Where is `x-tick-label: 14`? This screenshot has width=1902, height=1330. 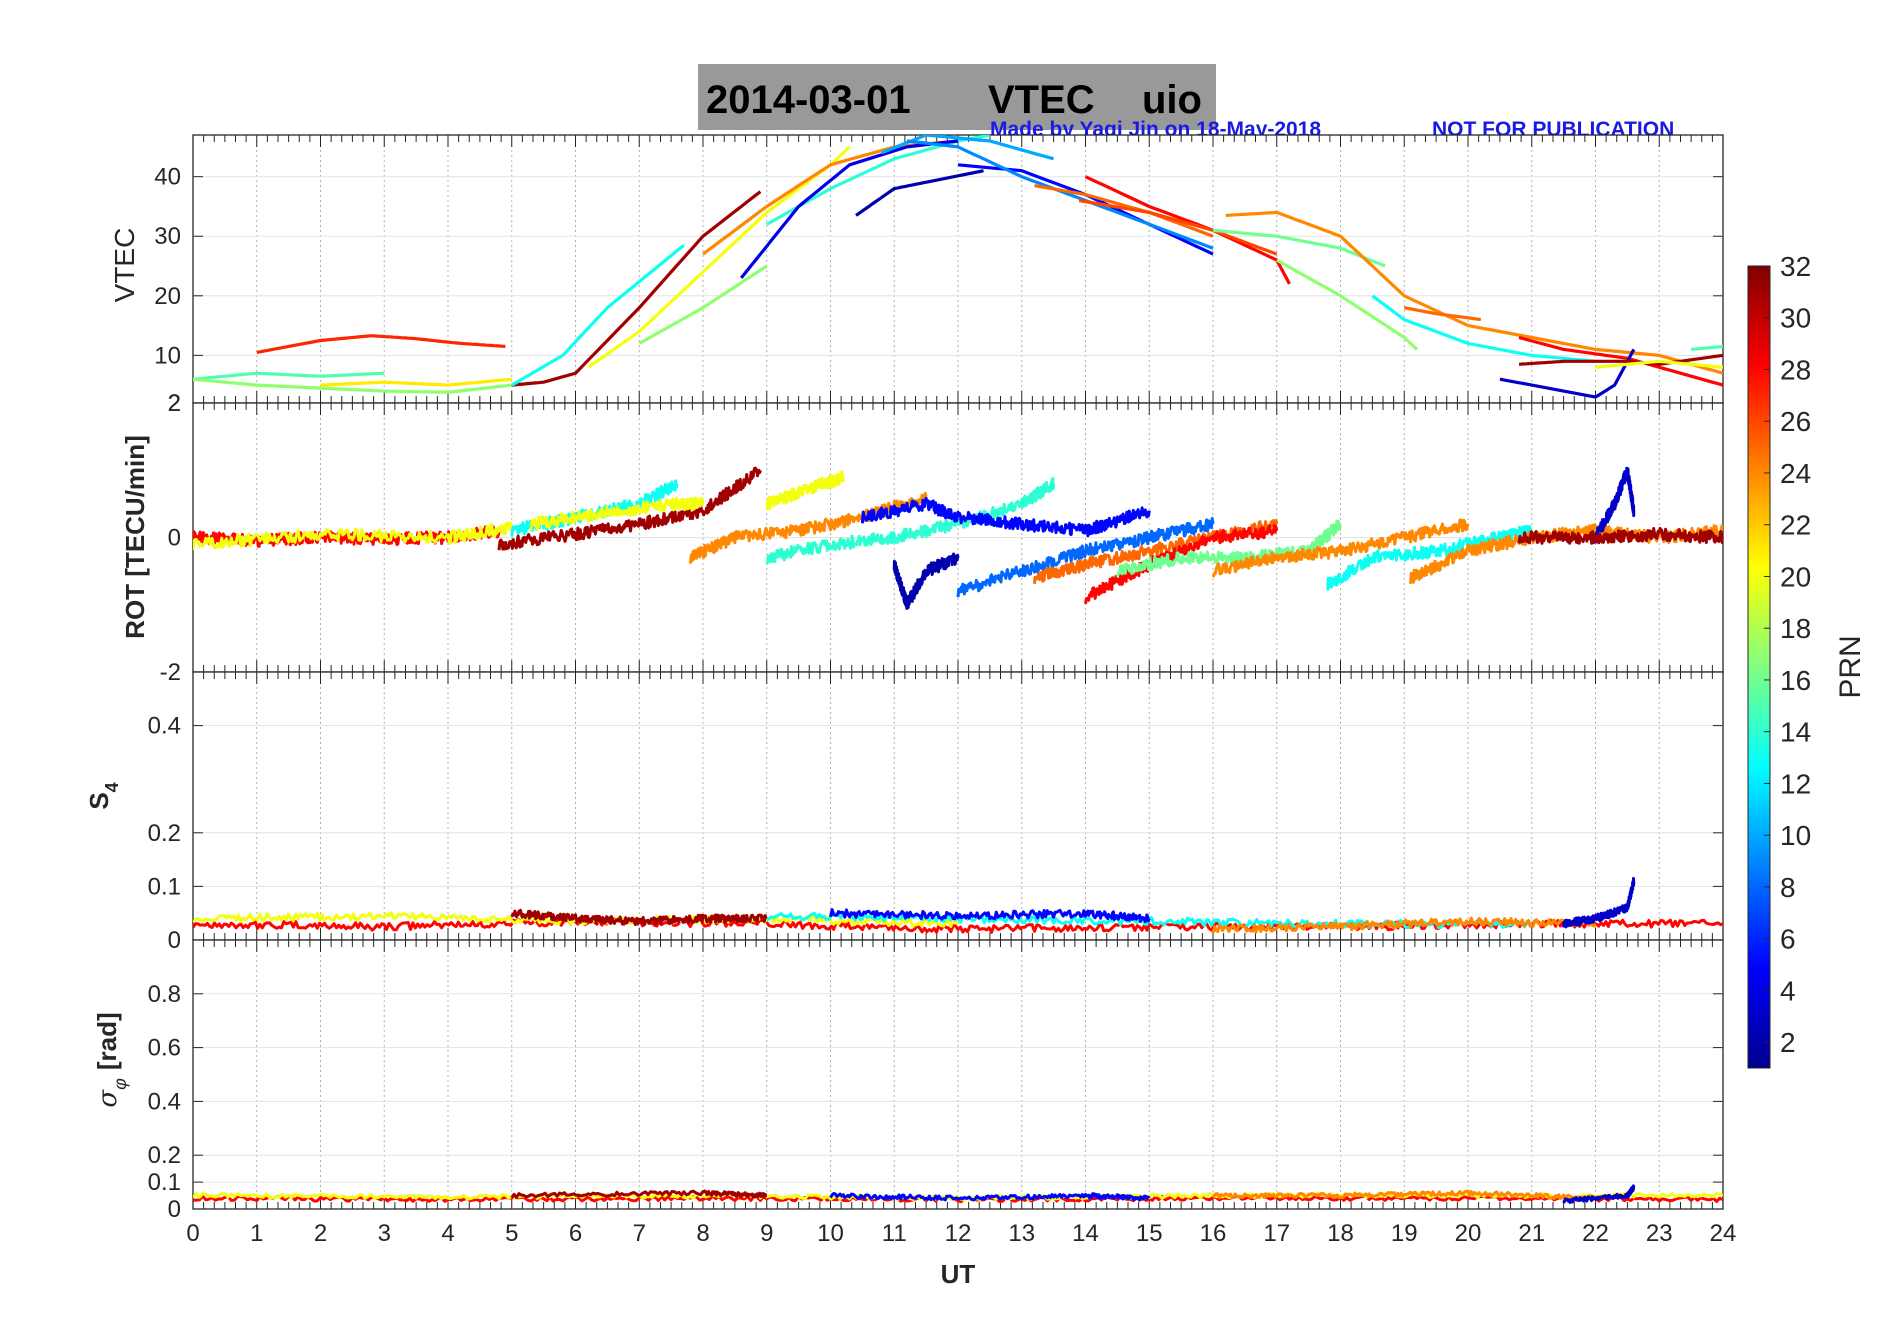 x-tick-label: 14 is located at coordinates (1085, 1233).